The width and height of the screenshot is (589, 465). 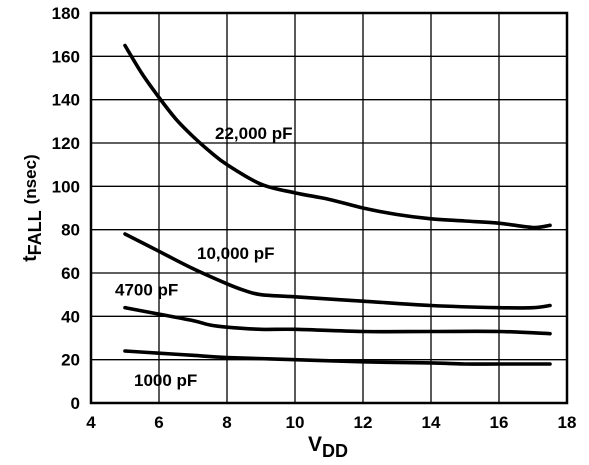 I want to click on y-tick-label: 40, so click(x=70, y=316).